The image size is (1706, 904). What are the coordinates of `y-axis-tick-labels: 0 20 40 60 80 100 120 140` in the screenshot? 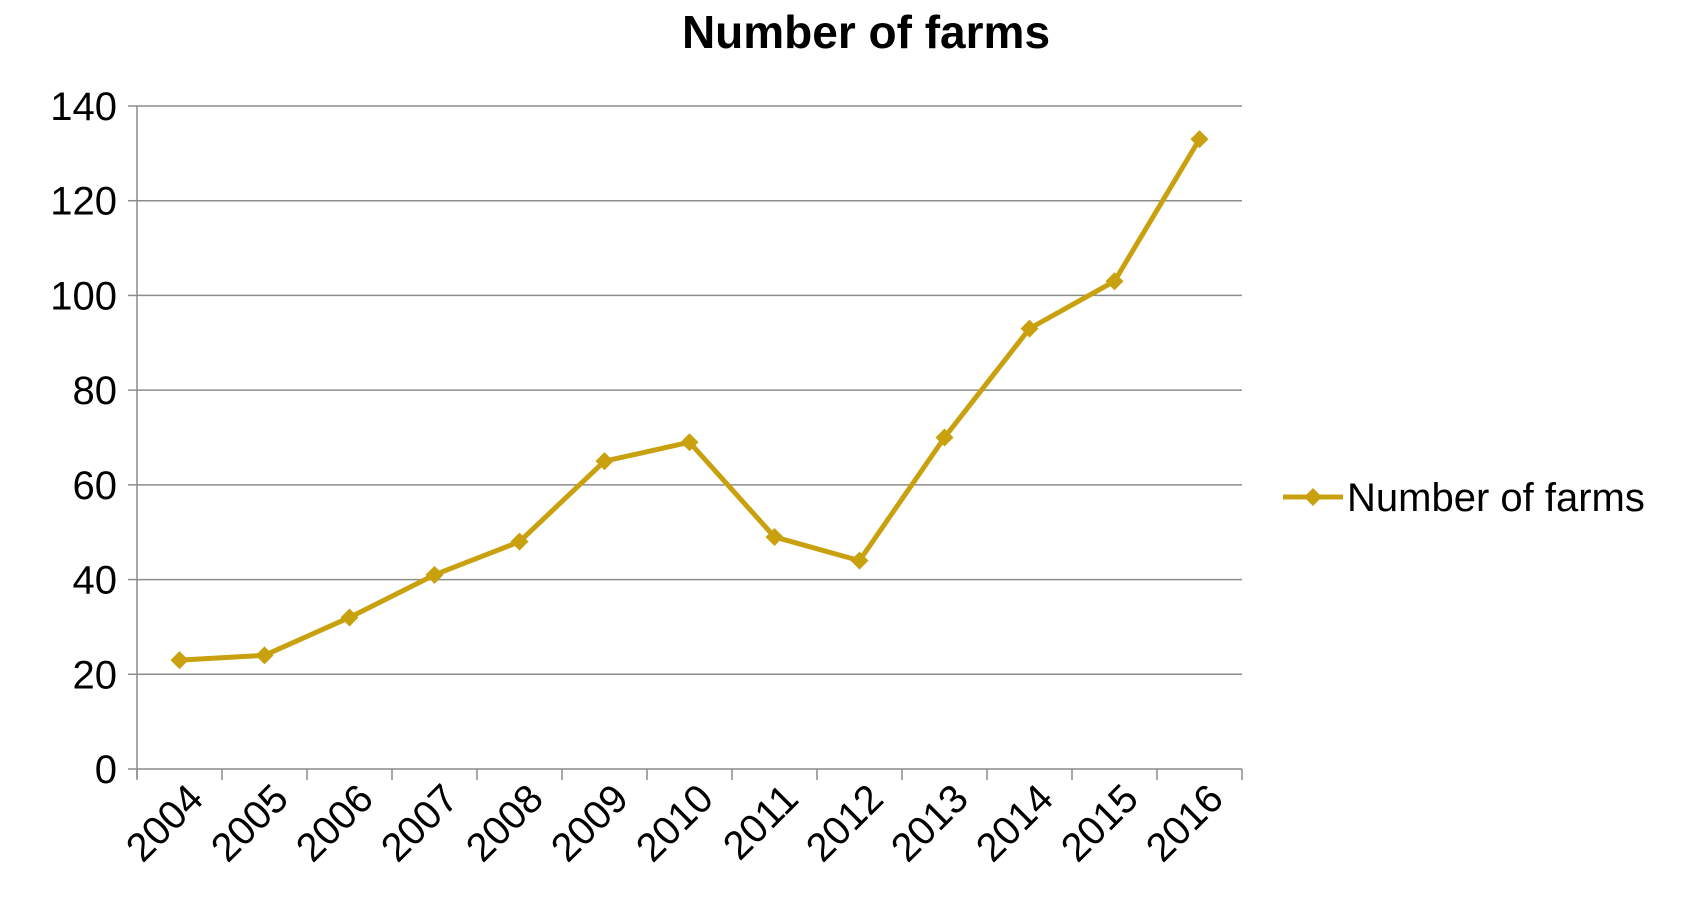 It's located at (83, 438).